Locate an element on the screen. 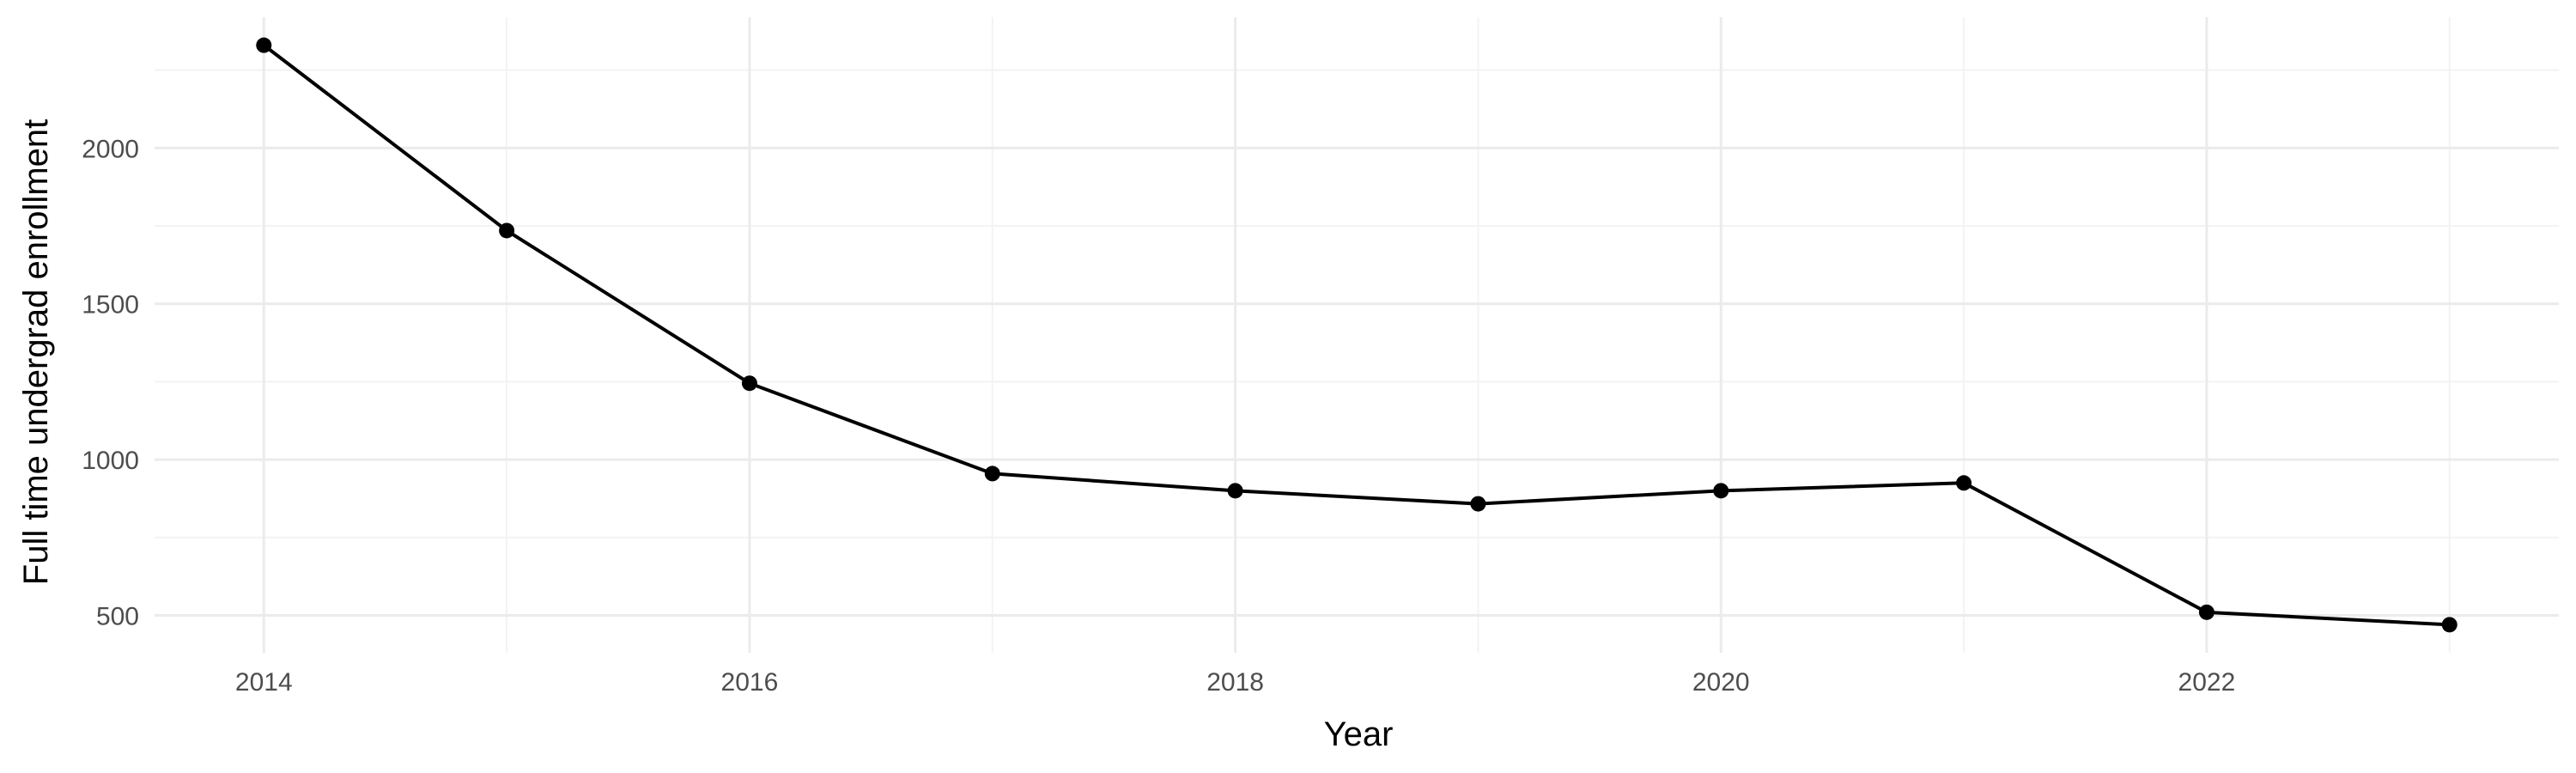 The image size is (2576, 773). x-tick-label: 2022 is located at coordinates (2207, 682).